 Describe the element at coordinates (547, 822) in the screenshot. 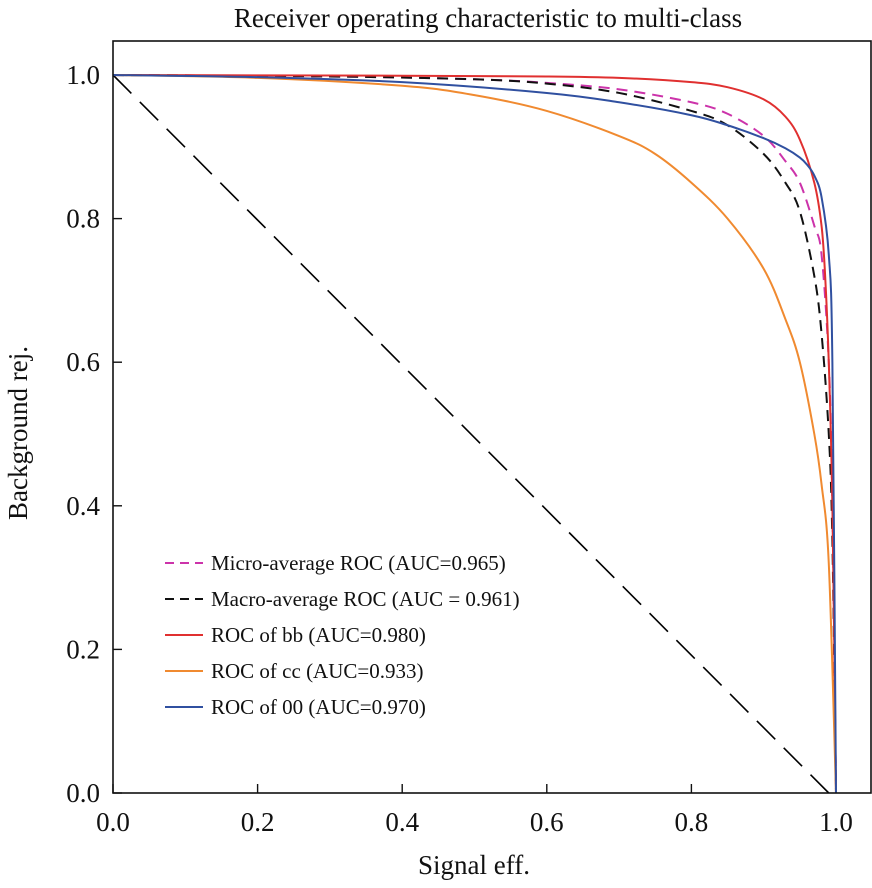

I see `x-tick-label: 0.6` at that location.